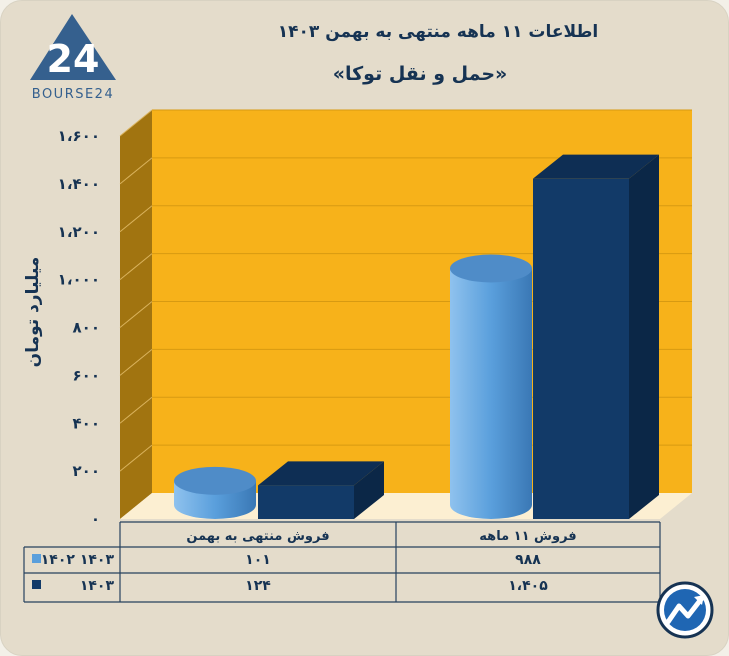 This screenshot has width=729, height=656. What do you see at coordinates (73, 94) in the screenshot?
I see `logo-text: BOURSE24` at bounding box center [73, 94].